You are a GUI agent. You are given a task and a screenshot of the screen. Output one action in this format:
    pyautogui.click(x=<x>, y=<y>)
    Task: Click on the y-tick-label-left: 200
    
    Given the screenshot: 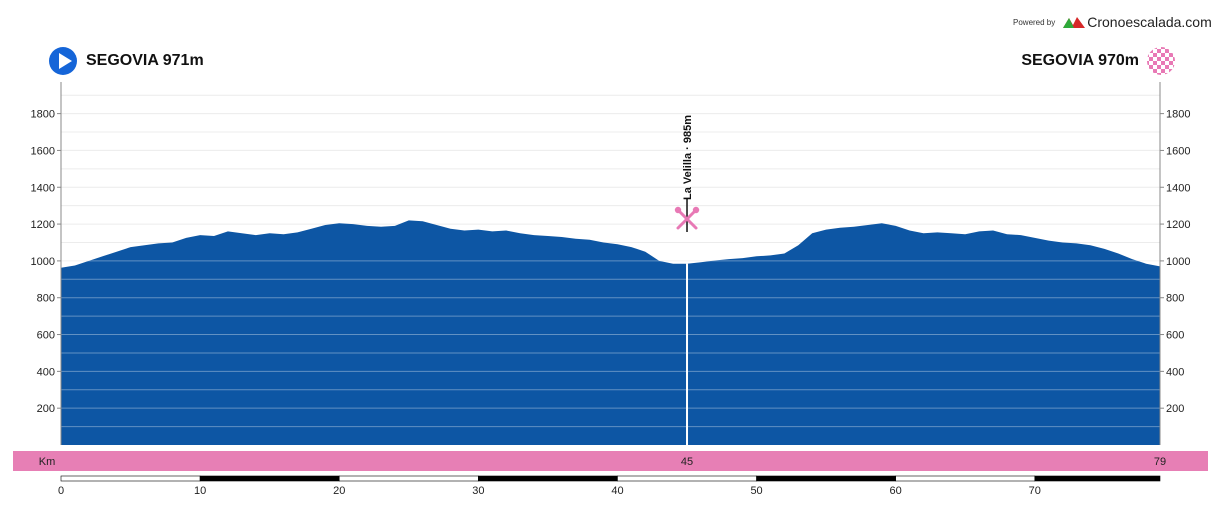 What is the action you would take?
    pyautogui.click(x=46, y=409)
    